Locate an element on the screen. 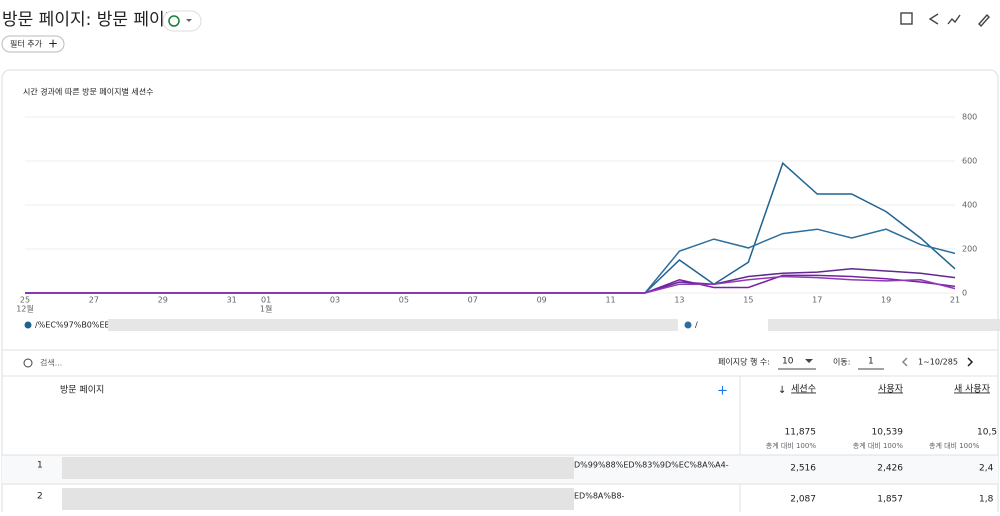  check-icon is located at coordinates (174, 21).